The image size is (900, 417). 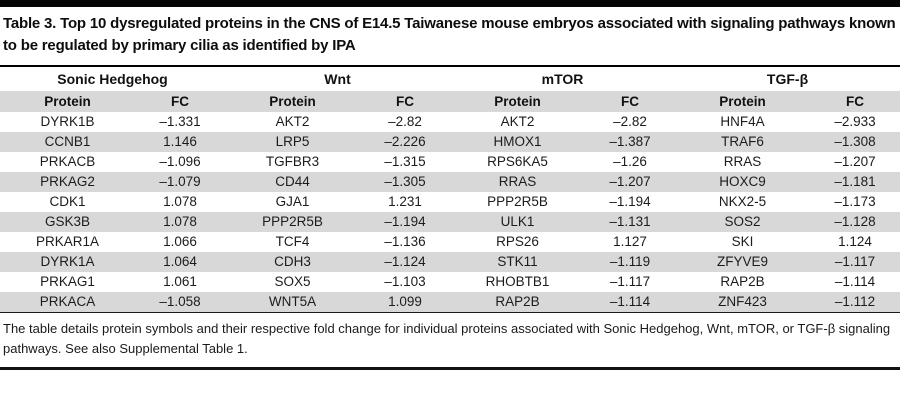 I want to click on fc-cell: –1.128, so click(x=855, y=221).